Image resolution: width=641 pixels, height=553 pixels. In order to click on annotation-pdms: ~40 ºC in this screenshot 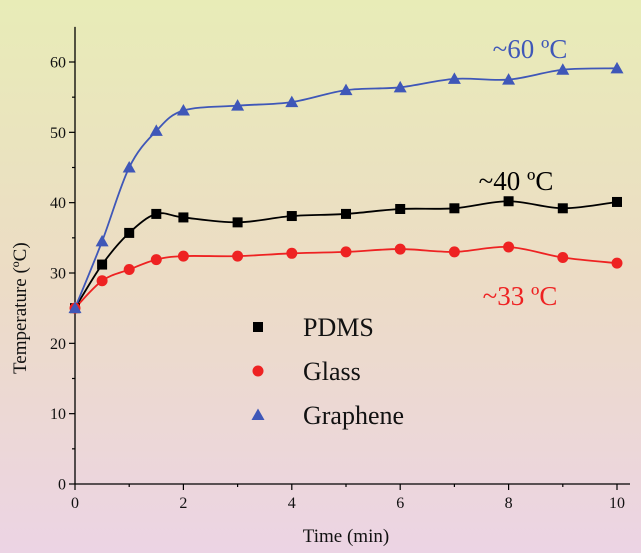, I will do `click(516, 181)`.